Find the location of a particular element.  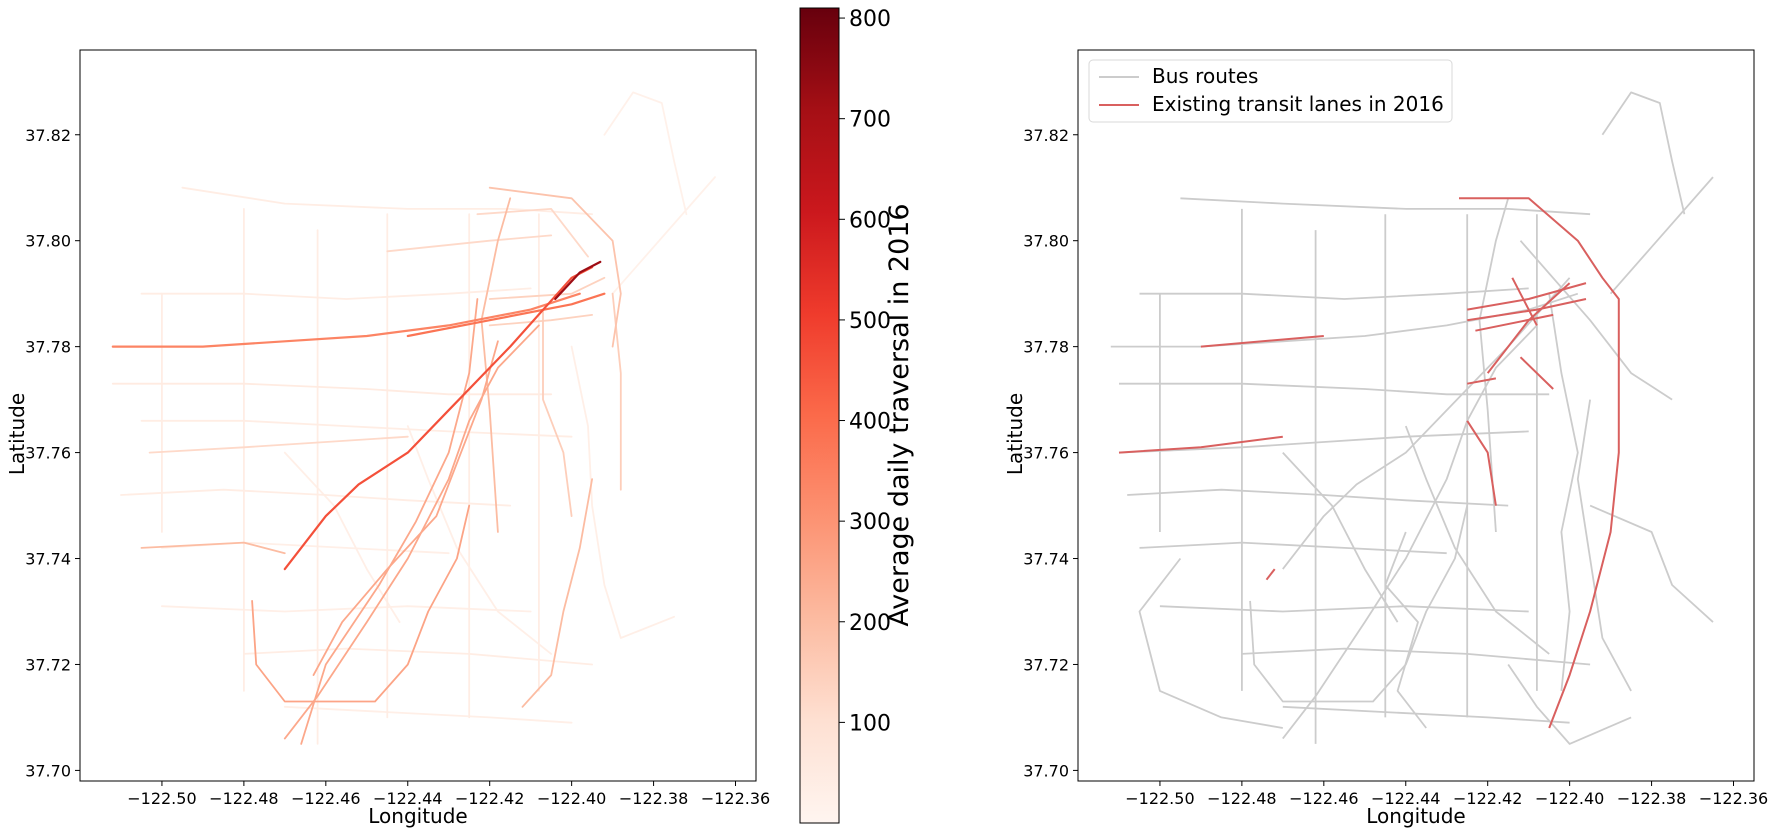

colorbar-gradient is located at coordinates (819, 415).